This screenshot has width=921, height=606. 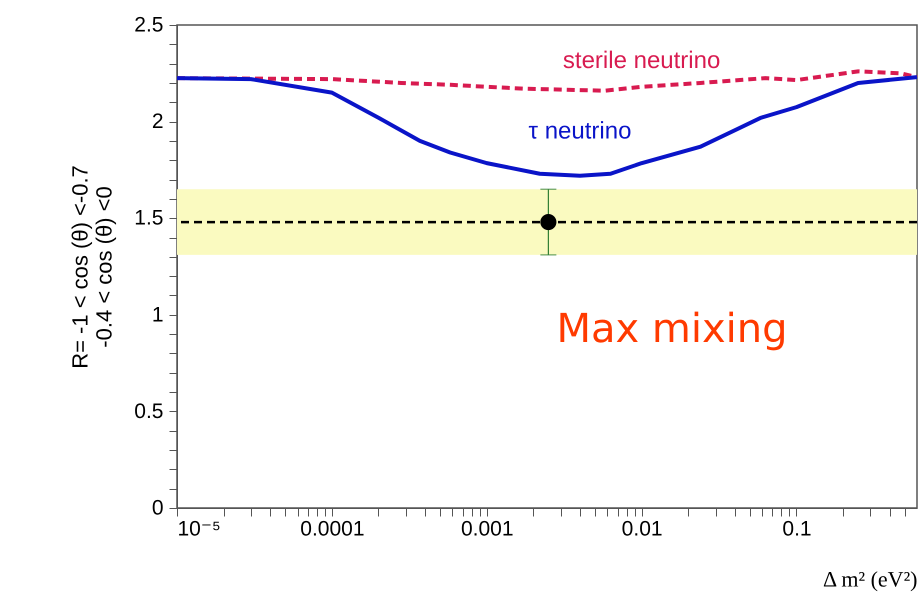 I want to click on x-tick-label: 0.01, so click(x=642, y=529).